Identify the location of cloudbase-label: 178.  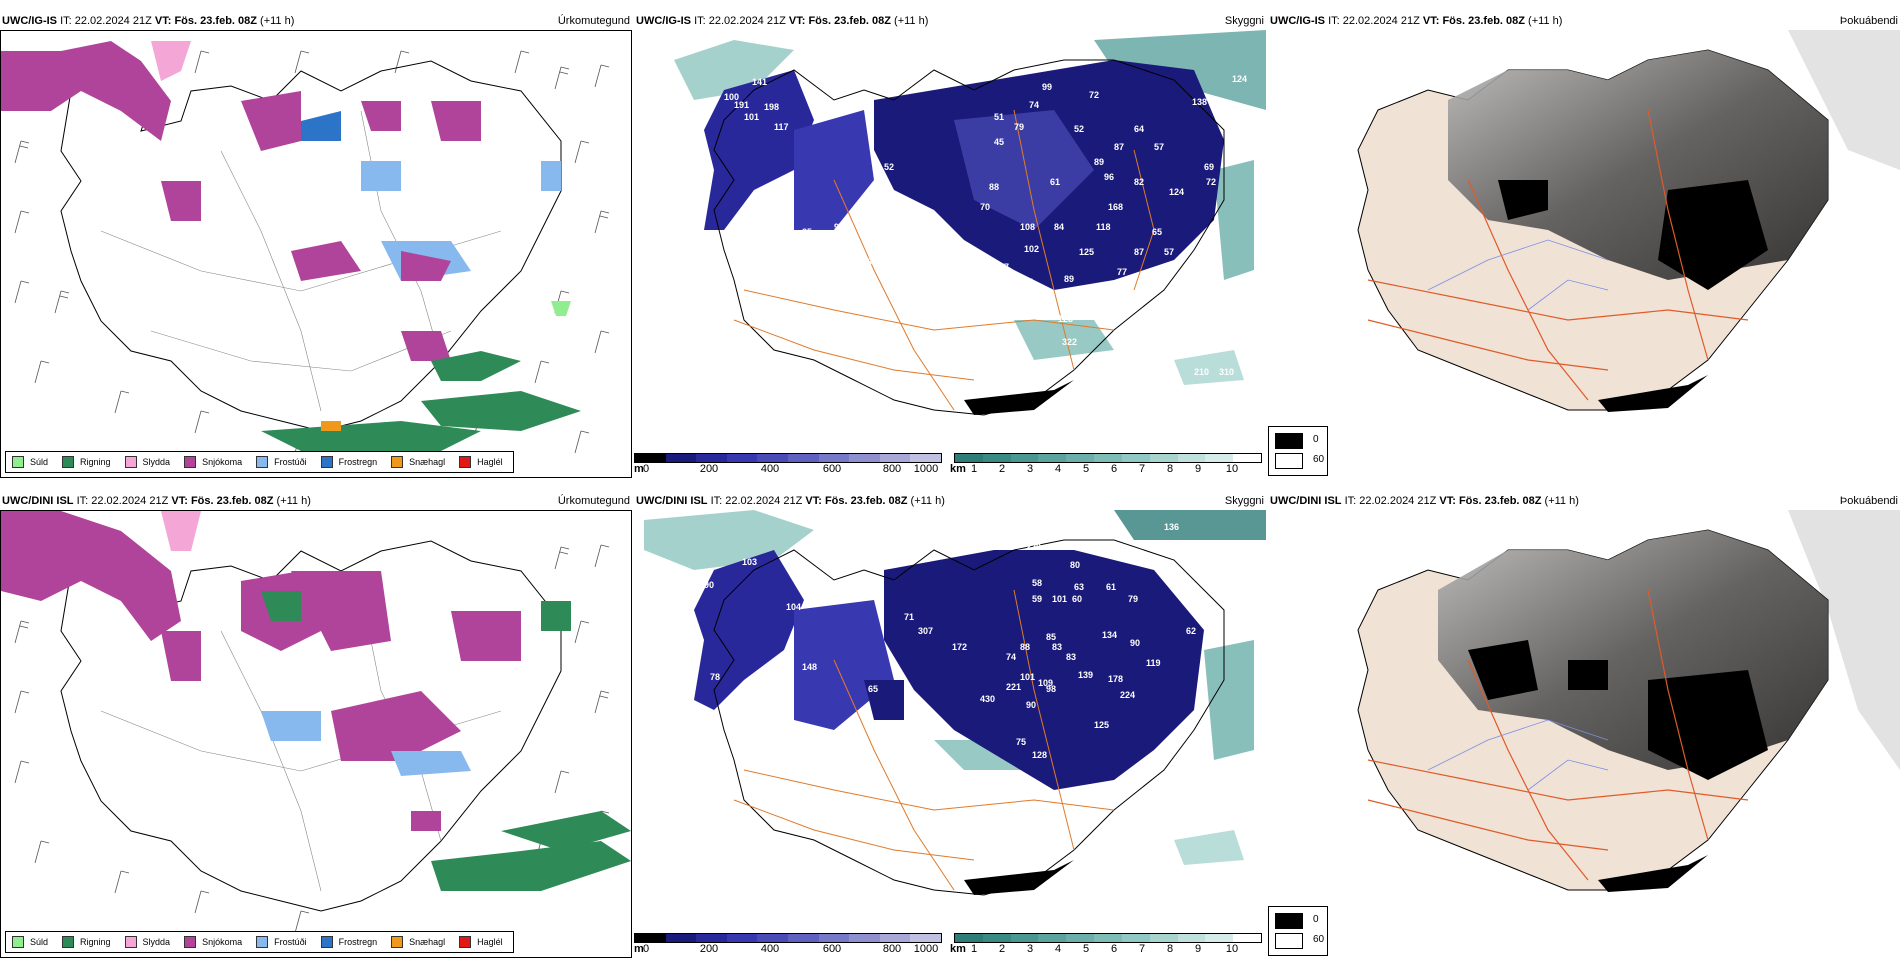
(1115, 679).